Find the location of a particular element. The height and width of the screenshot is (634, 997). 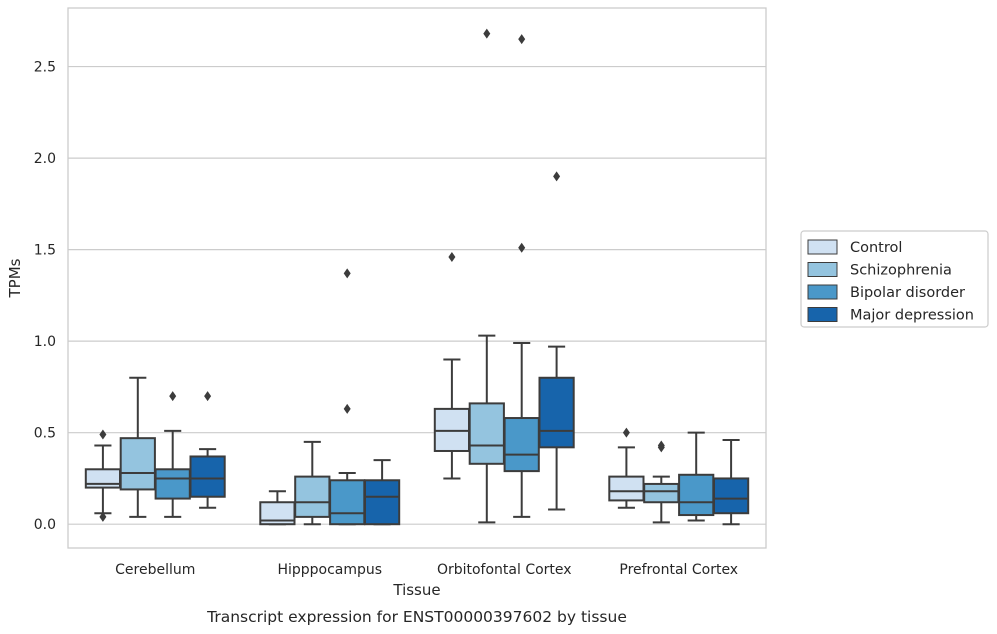

x-tick-label: Orbitofontal Cortex is located at coordinates (504, 570).